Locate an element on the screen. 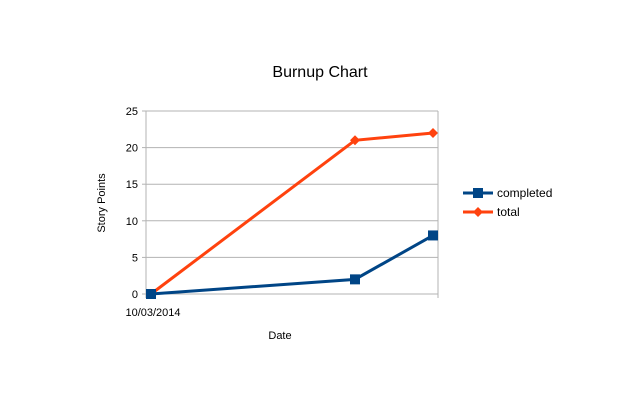 This screenshot has width=640, height=400. series-line is located at coordinates (292, 265).